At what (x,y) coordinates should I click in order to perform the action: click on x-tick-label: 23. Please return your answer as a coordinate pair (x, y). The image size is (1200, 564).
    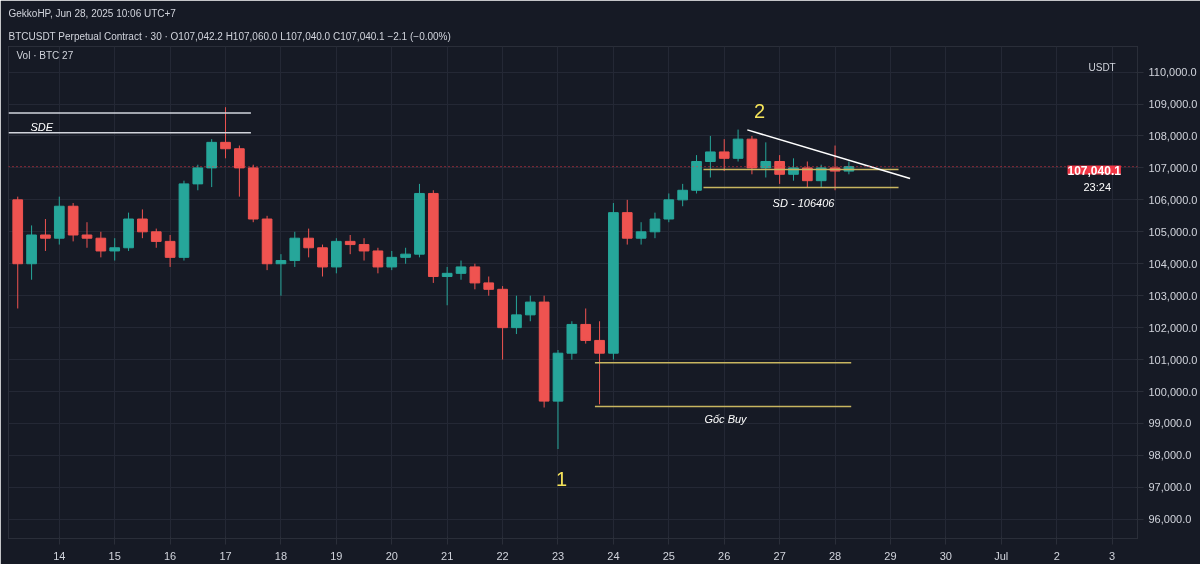
    Looking at the image, I should click on (558, 555).